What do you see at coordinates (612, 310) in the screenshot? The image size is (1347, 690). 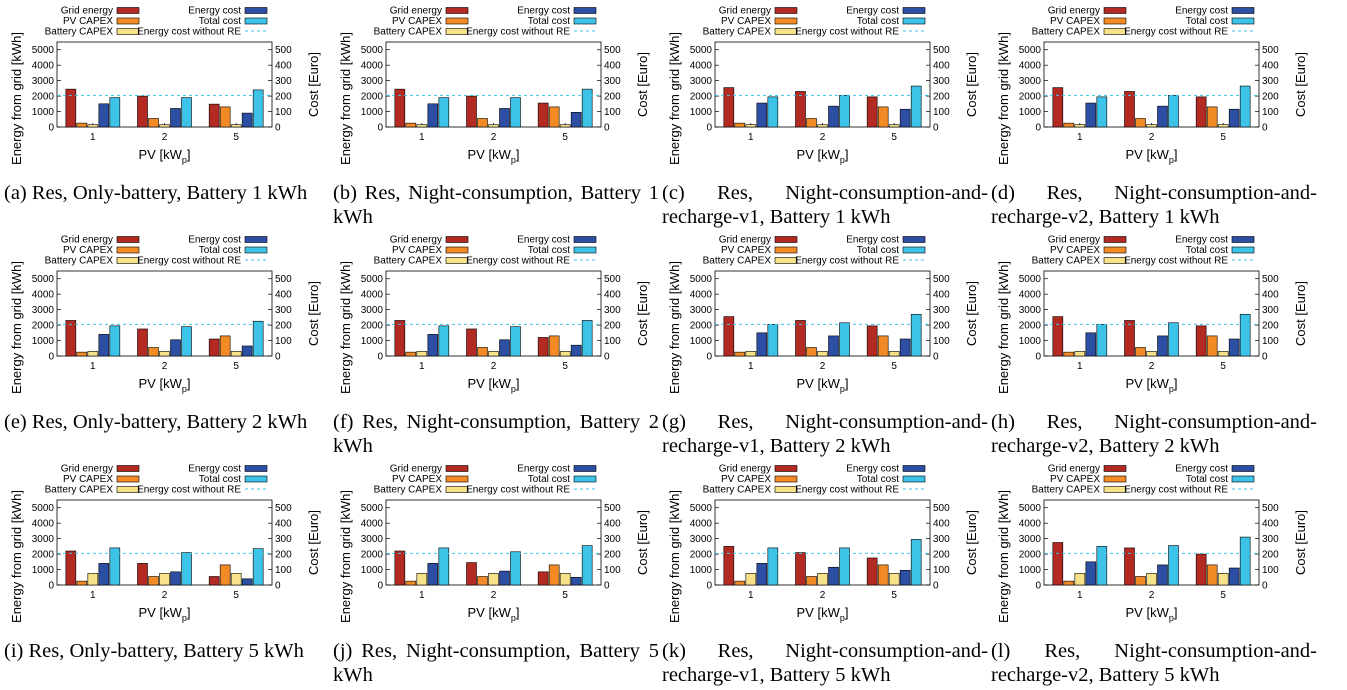 I see `y-tick-label-right: 300` at bounding box center [612, 310].